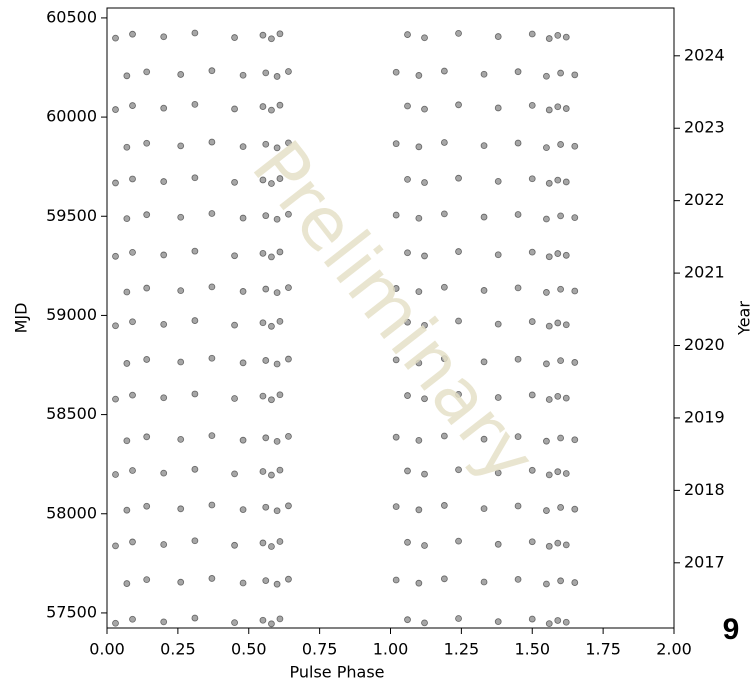 The width and height of the screenshot is (756, 683). Describe the element at coordinates (71, 512) in the screenshot. I see `y-tick-label: 58000` at that location.